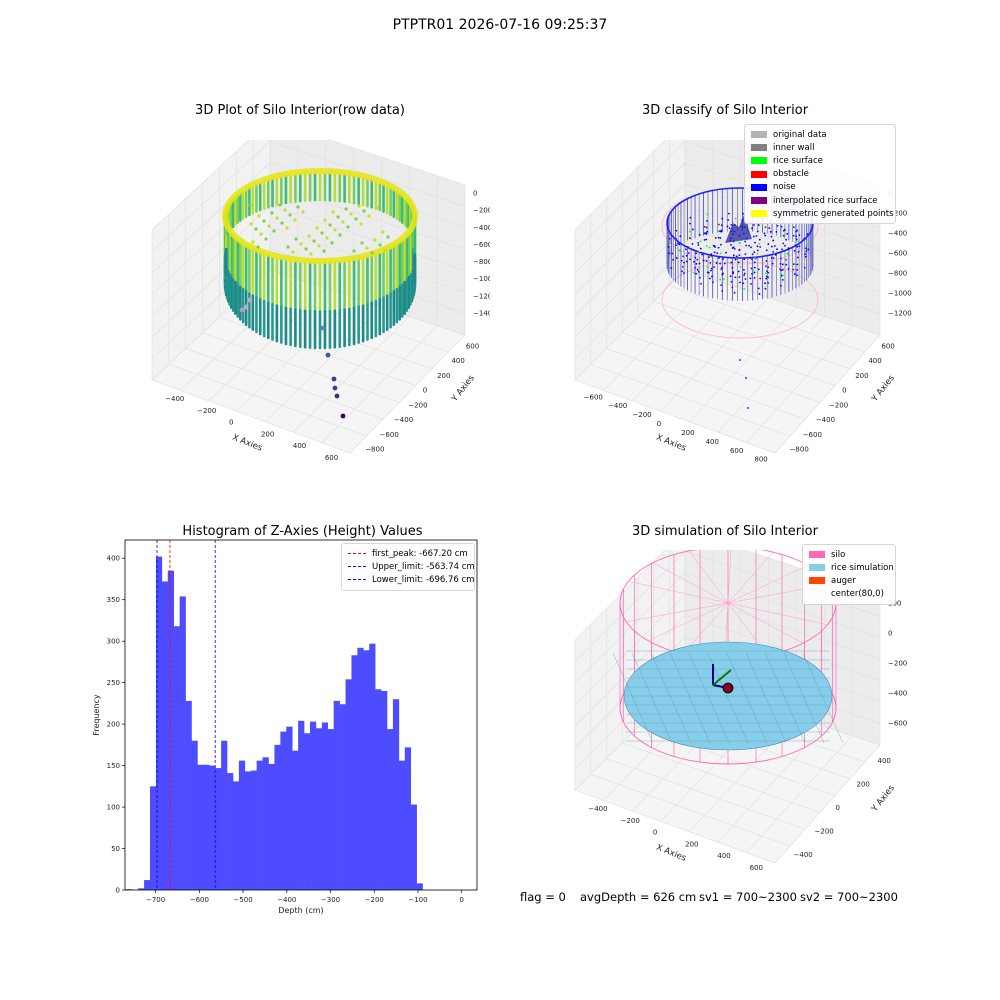 The width and height of the screenshot is (1000, 1000). I want to click on x-axis-label: X Axies, so click(247, 443).